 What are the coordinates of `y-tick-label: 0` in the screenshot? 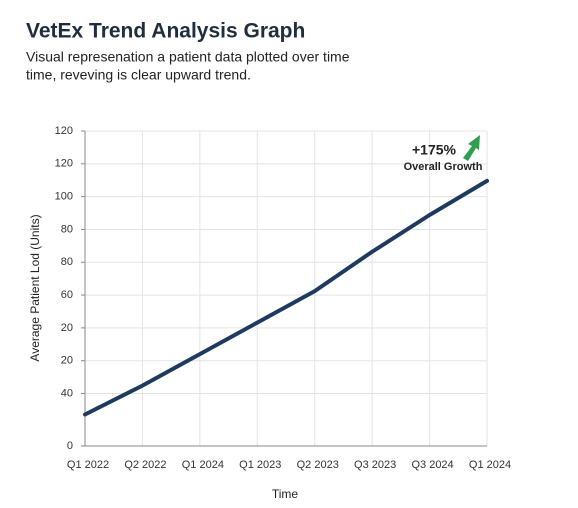 It's located at (70, 446).